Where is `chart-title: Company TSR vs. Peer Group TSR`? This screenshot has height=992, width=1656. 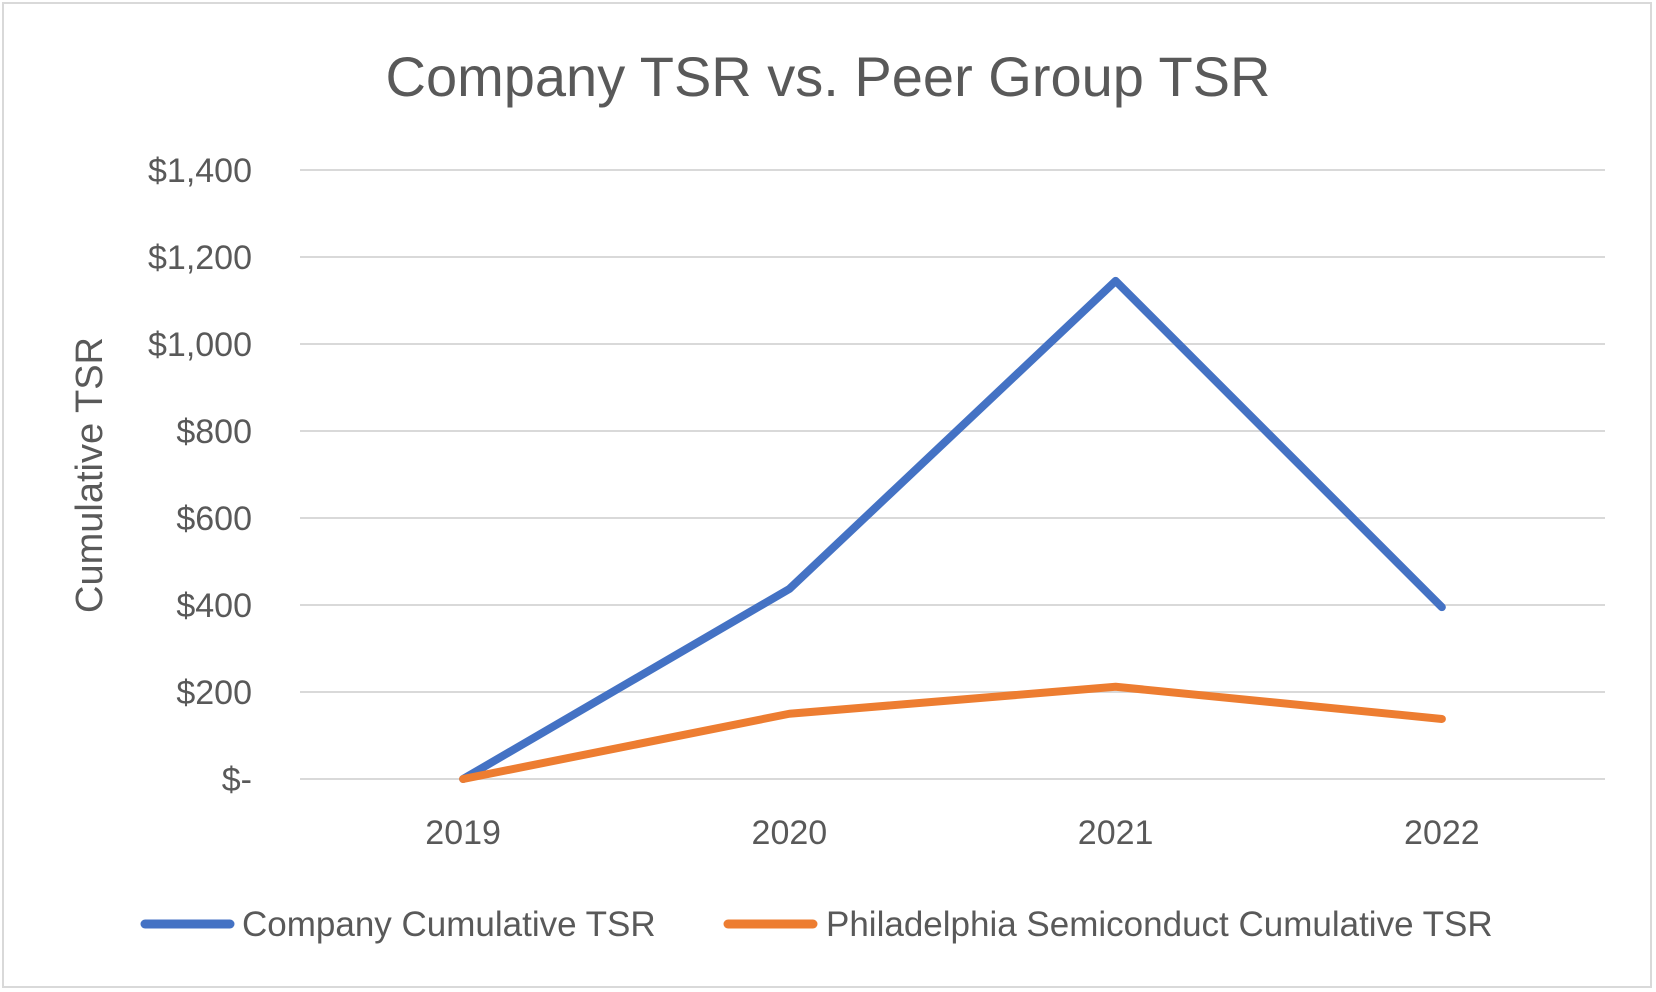 chart-title: Company TSR vs. Peer Group TSR is located at coordinates (828, 76).